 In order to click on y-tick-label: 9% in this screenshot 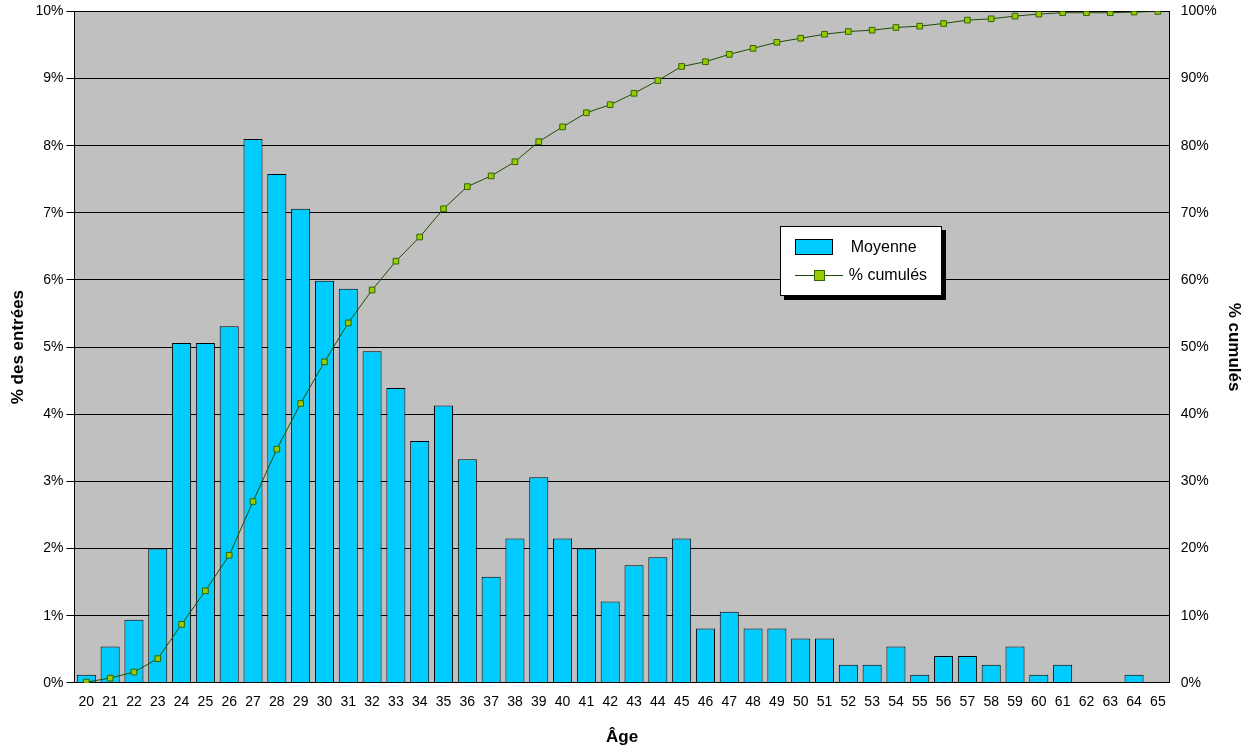, I will do `click(53, 77)`.